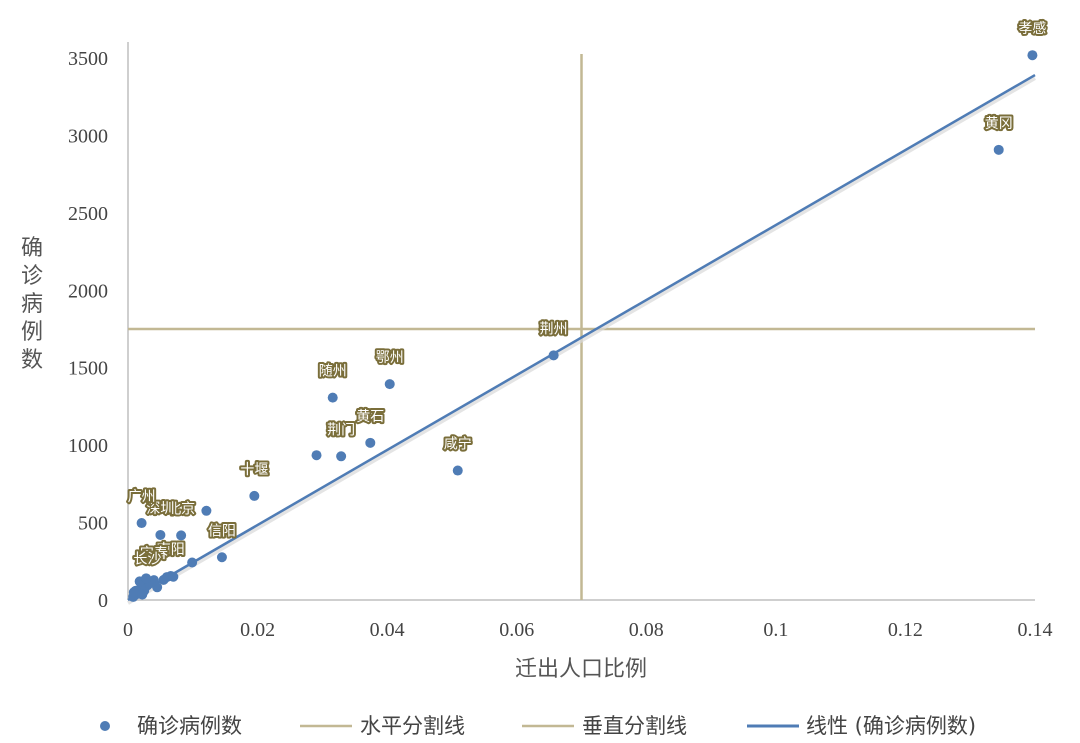 The width and height of the screenshot is (1080, 743). Describe the element at coordinates (88, 291) in the screenshot. I see `y-tick-label: 2000` at that location.